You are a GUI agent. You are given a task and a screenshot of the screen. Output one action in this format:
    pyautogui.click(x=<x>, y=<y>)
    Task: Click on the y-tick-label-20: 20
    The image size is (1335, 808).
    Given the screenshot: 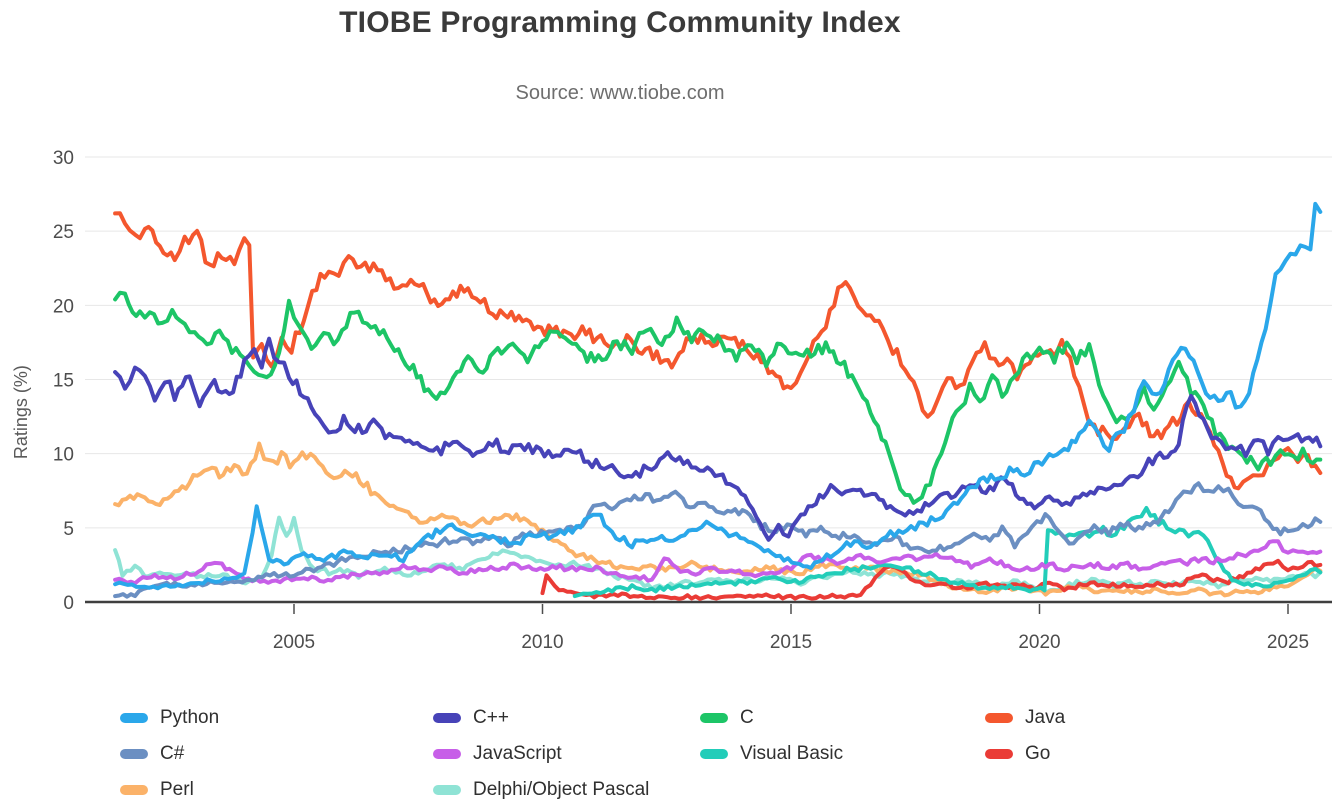 What is the action you would take?
    pyautogui.click(x=63, y=306)
    